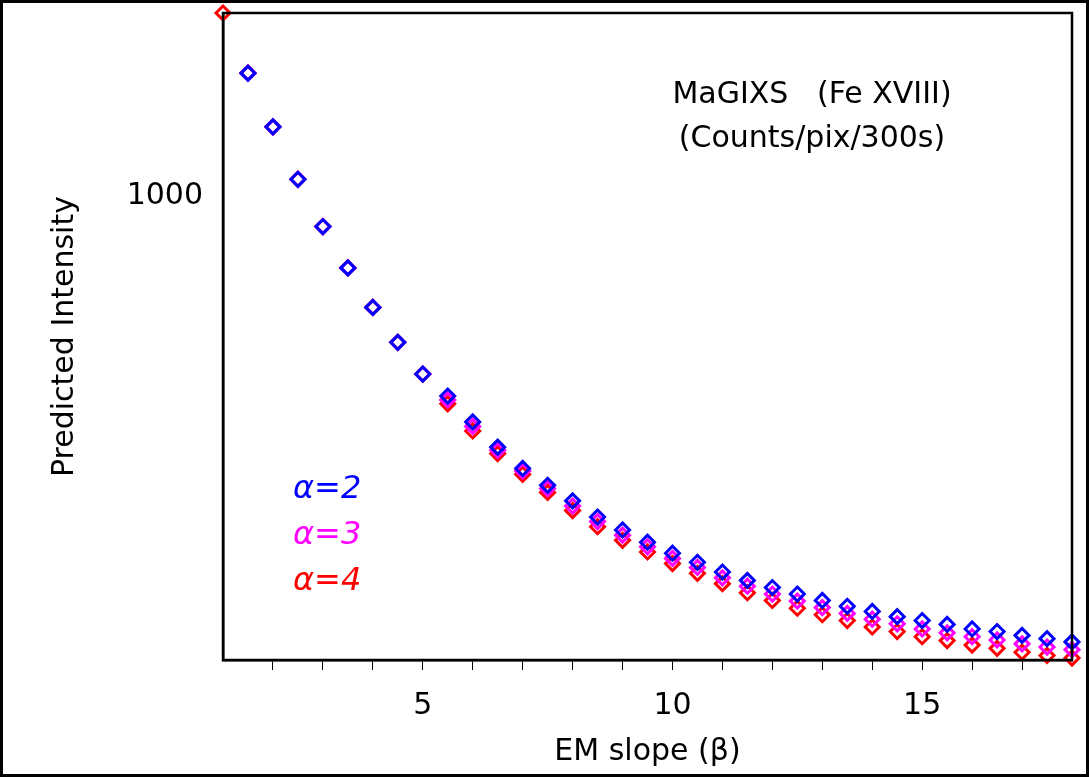 This screenshot has width=1089, height=777. What do you see at coordinates (327, 579) in the screenshot?
I see `text: α=4` at bounding box center [327, 579].